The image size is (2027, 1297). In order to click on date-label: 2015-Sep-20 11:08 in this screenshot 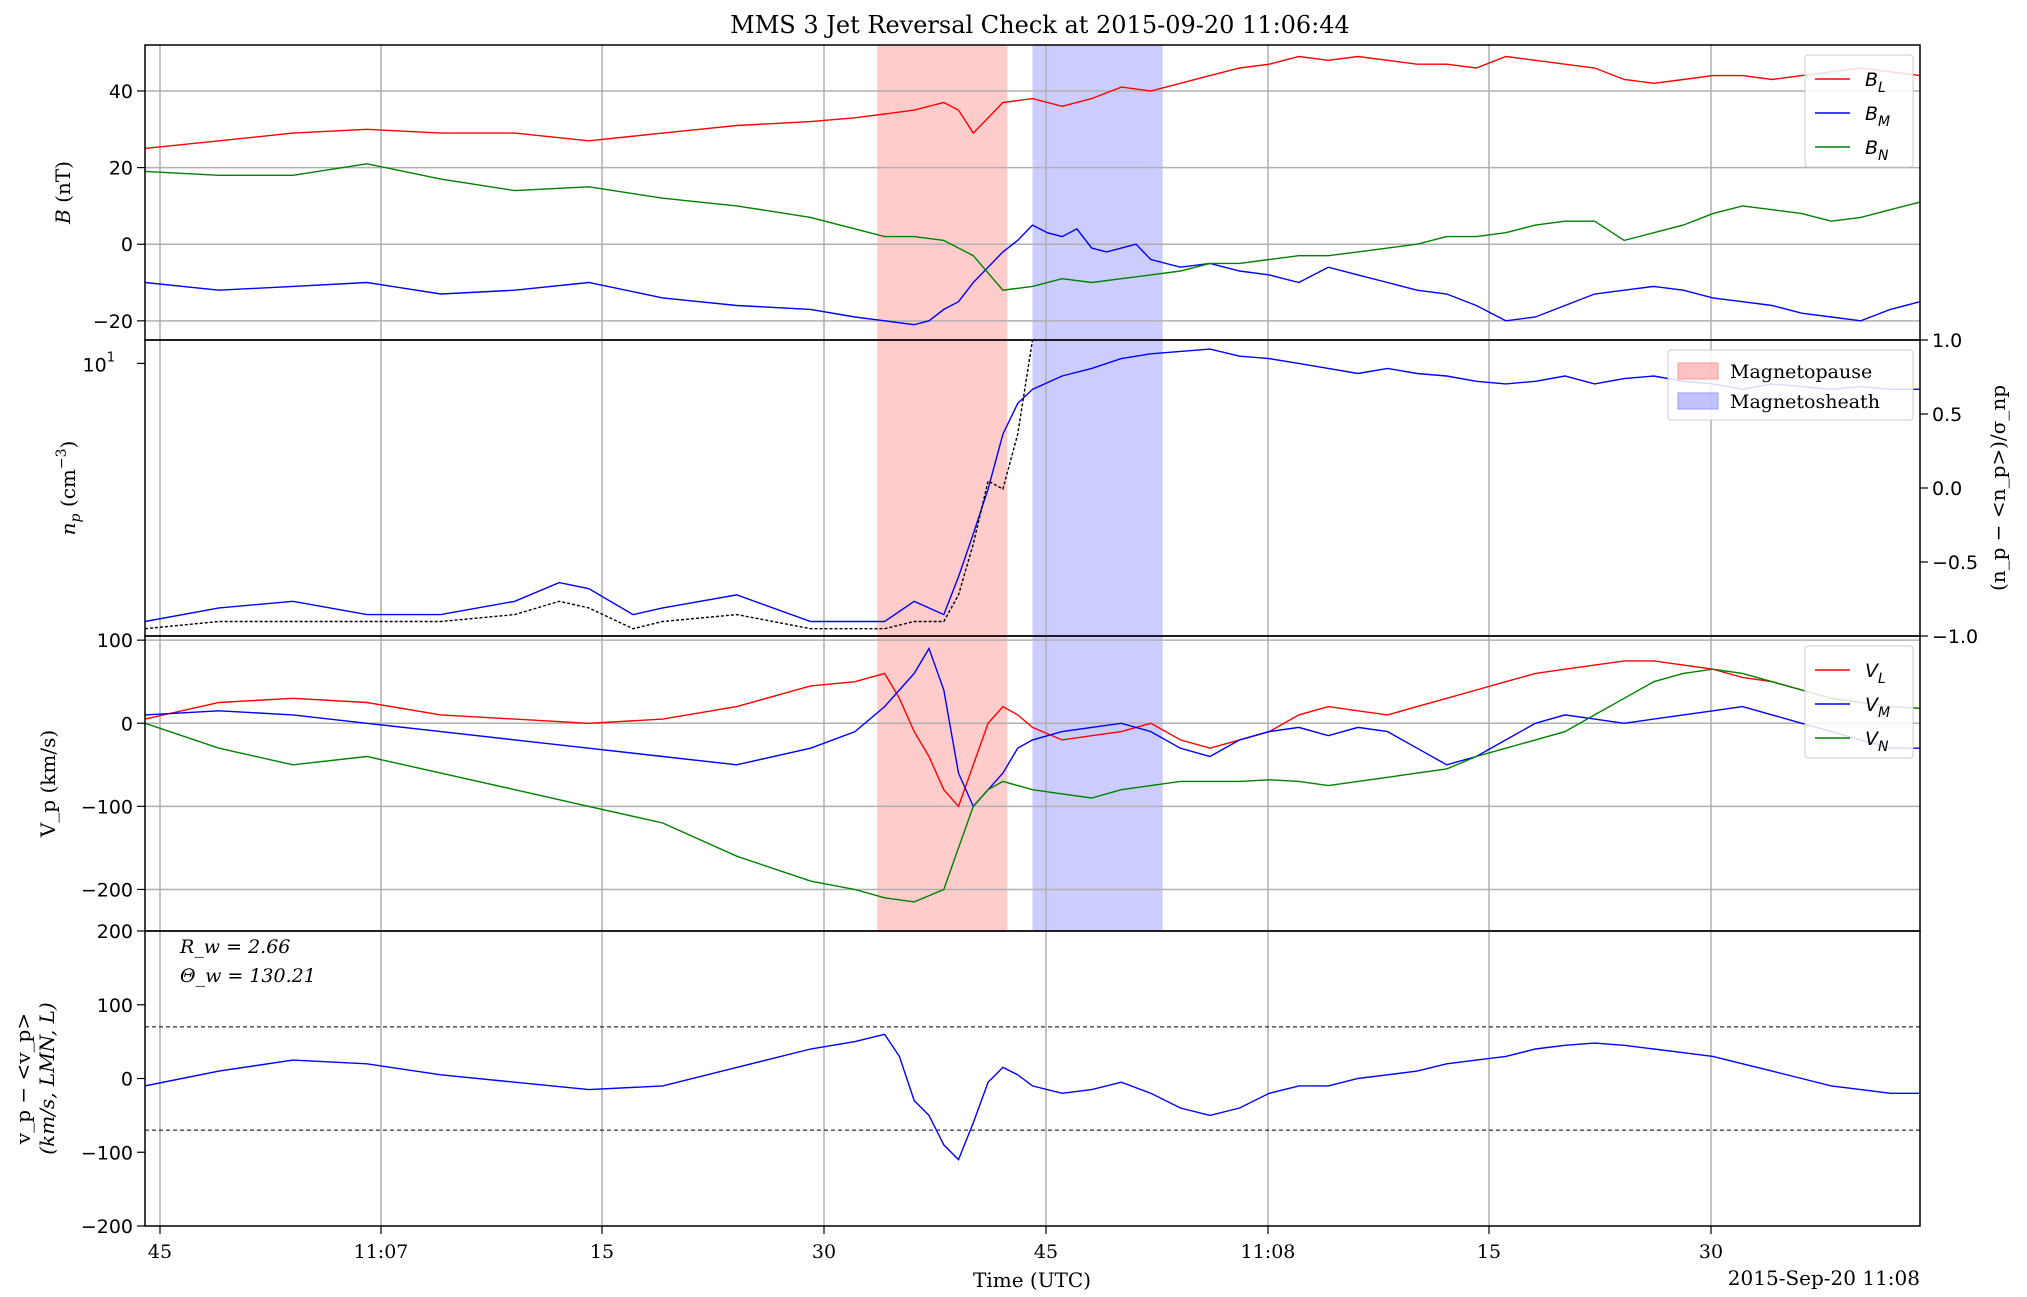, I will do `click(1824, 1278)`.